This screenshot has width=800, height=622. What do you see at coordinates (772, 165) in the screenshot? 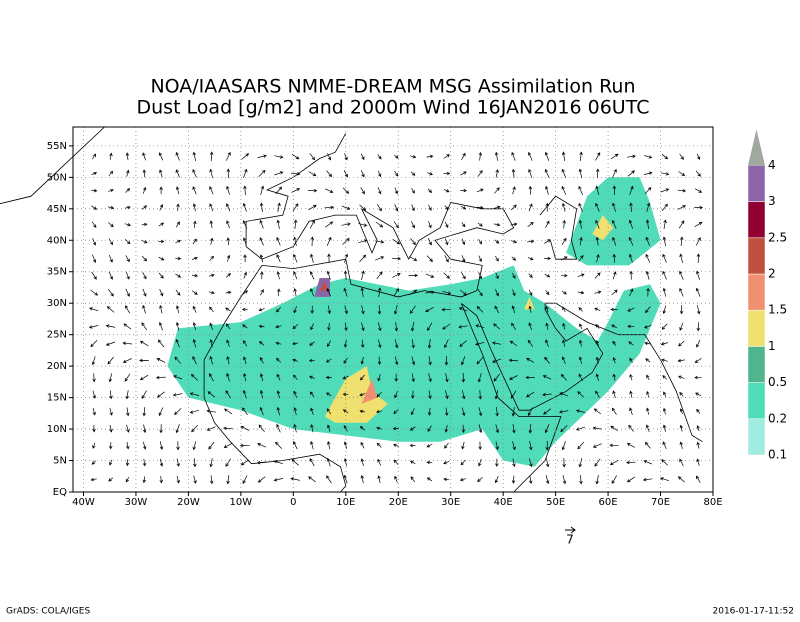
I see `colorbar-label: 4` at bounding box center [772, 165].